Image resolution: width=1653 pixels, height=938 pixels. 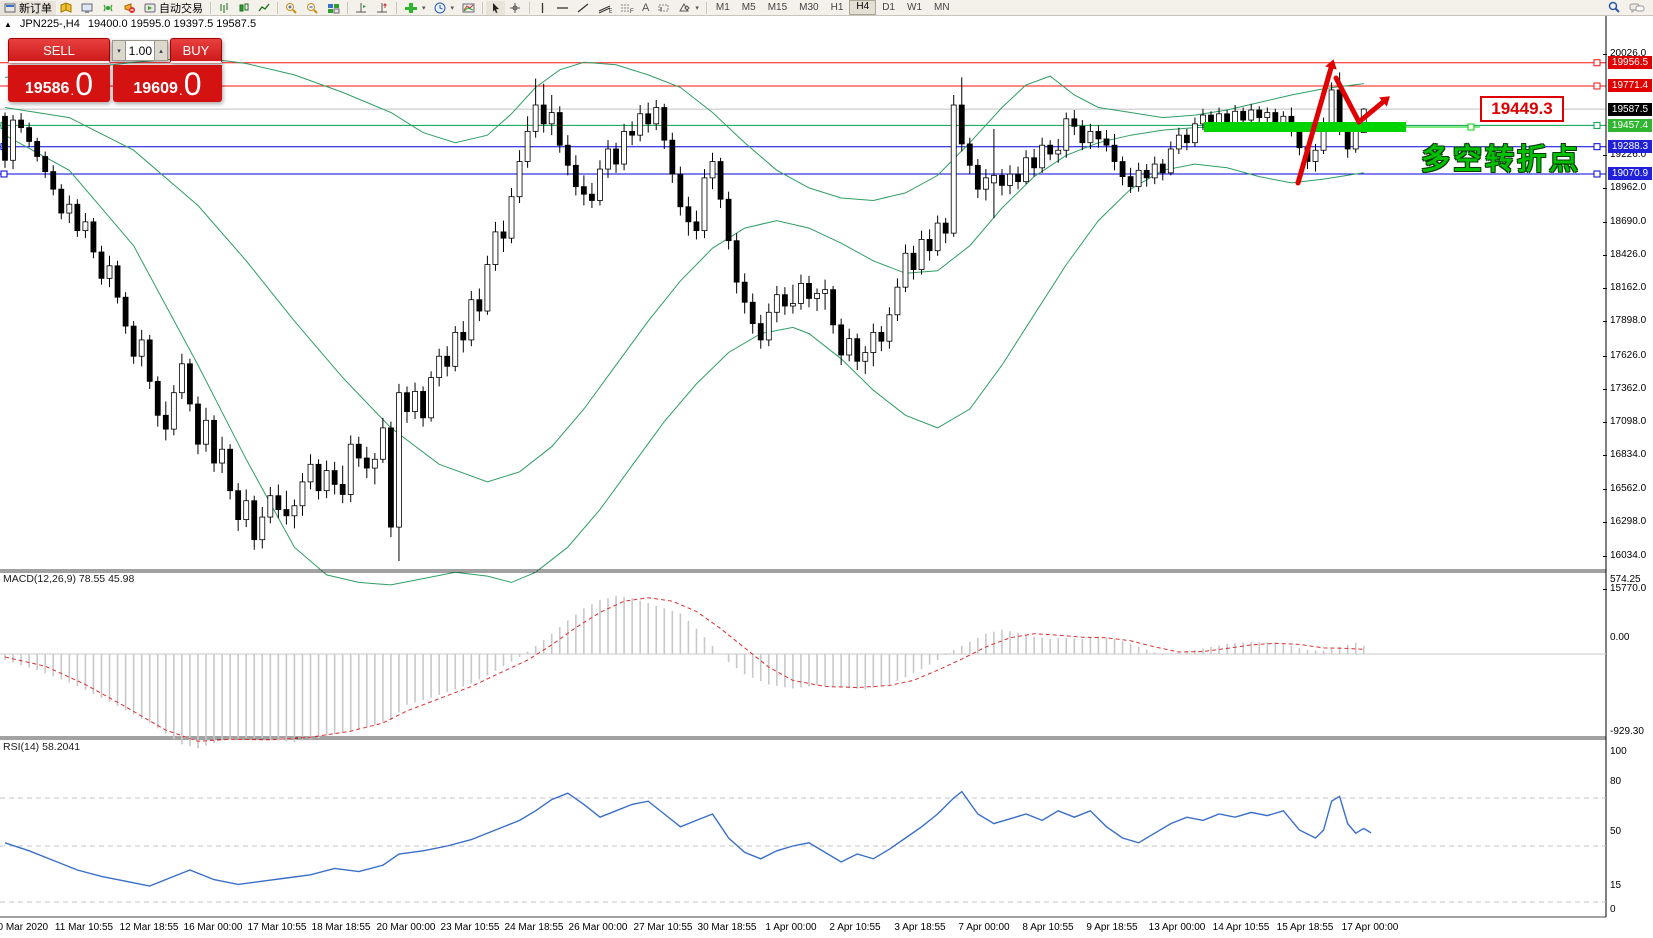 I want to click on chat-icon, so click(x=1637, y=8).